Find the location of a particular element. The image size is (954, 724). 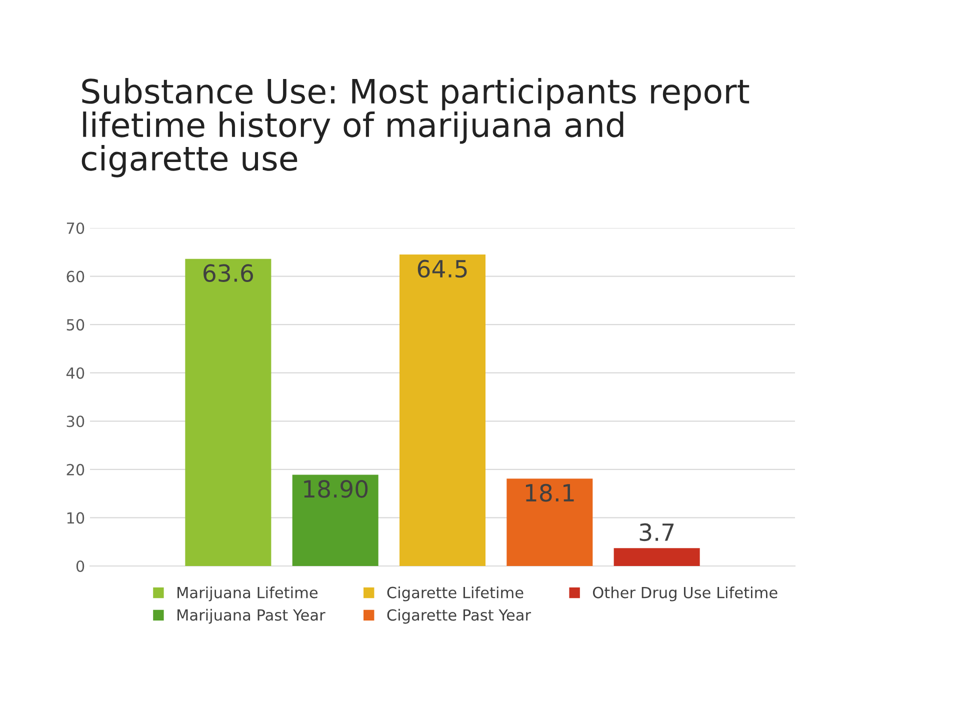

y-tick-label: 60 is located at coordinates (75, 276).